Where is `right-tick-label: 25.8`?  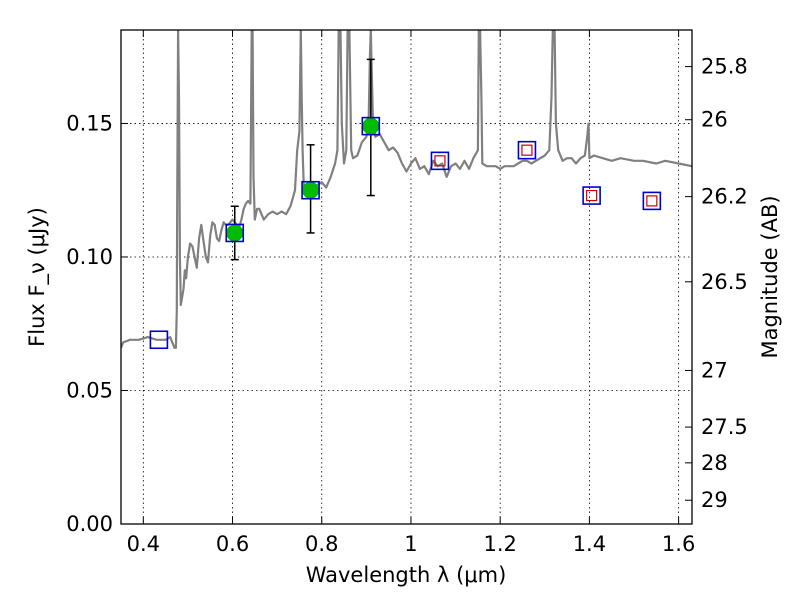
right-tick-label: 25.8 is located at coordinates (724, 67).